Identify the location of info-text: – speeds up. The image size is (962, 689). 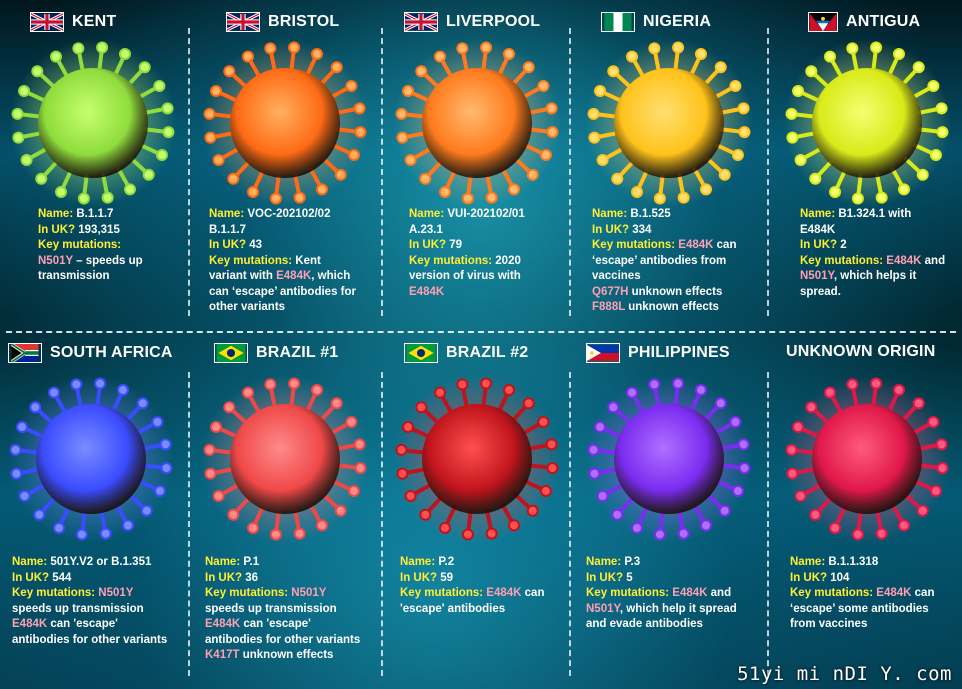
(107, 260).